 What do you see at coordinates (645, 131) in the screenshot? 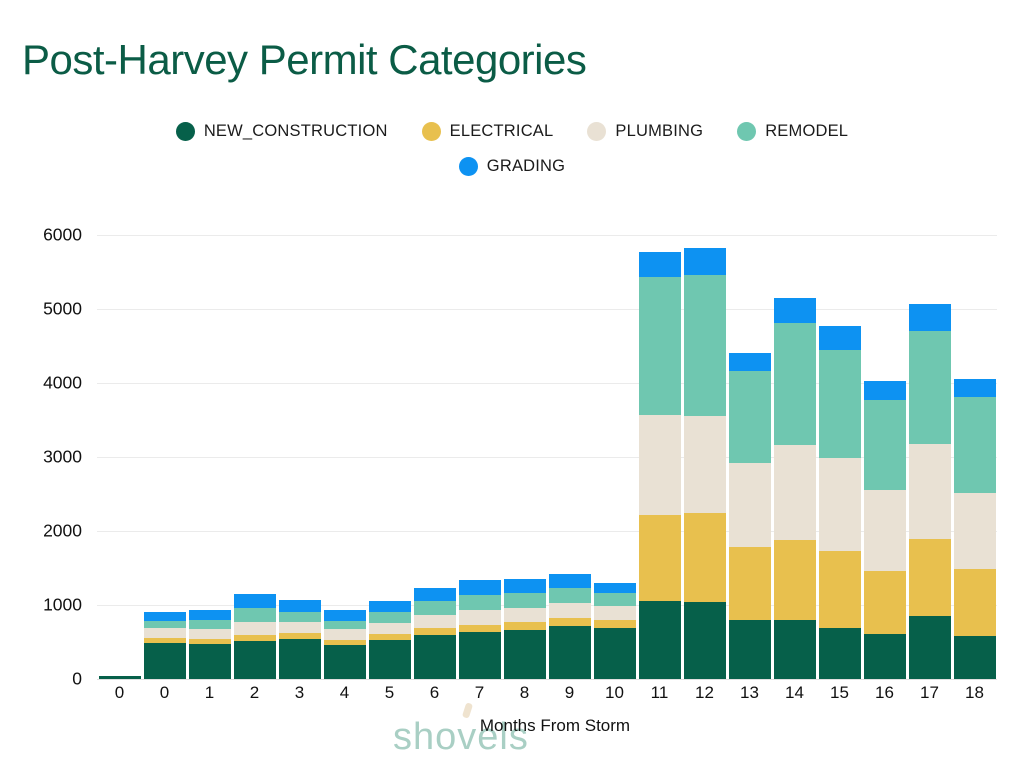
I see `legend-item-plumbing: PLUMBING` at bounding box center [645, 131].